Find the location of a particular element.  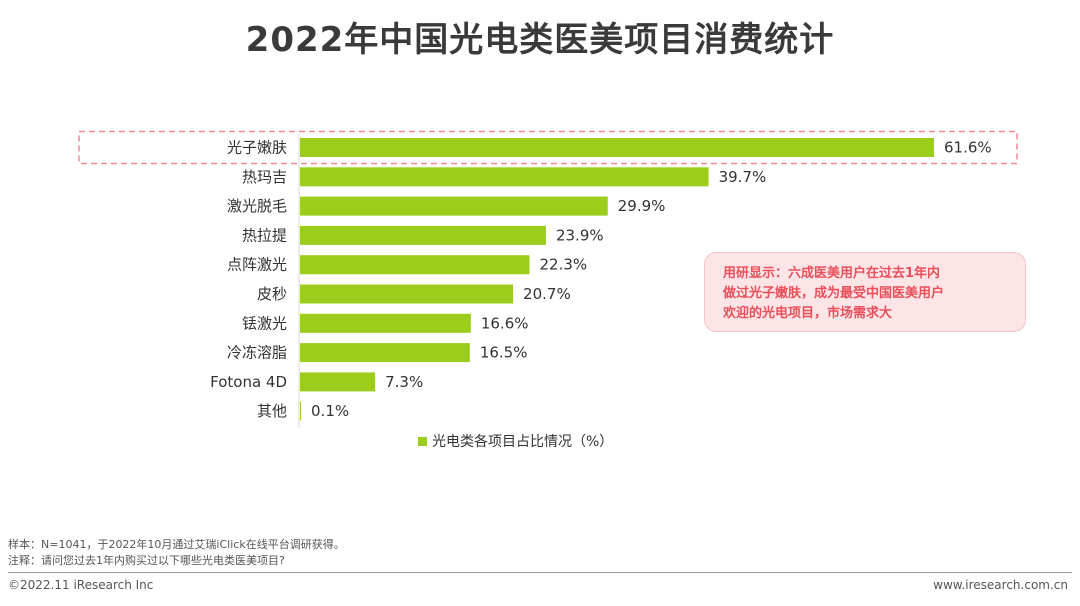

value-label-5: 20.7% is located at coordinates (547, 294).